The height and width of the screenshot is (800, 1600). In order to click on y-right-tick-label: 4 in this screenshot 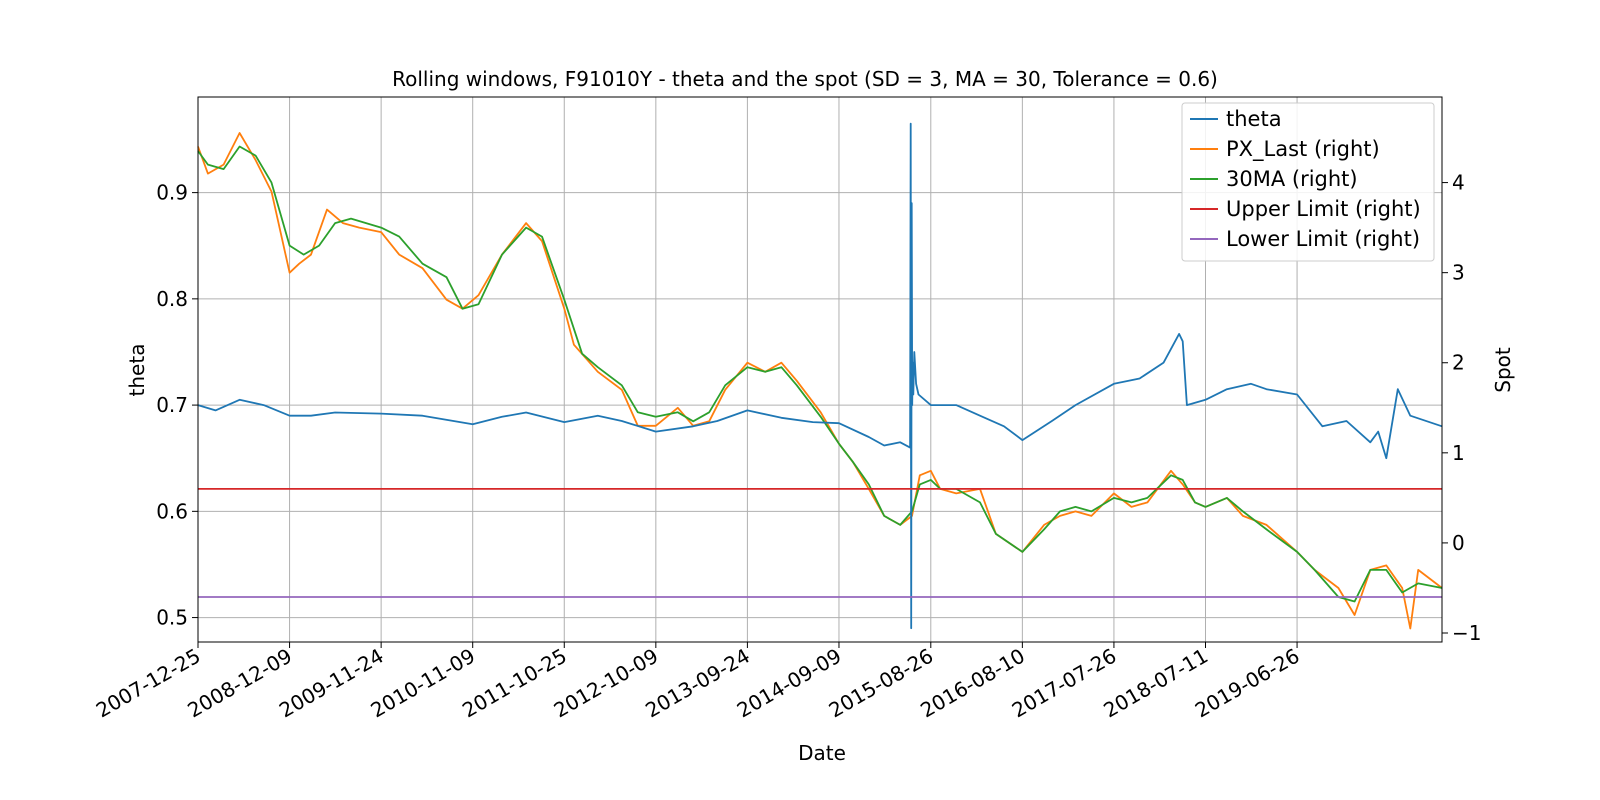, I will do `click(1458, 183)`.